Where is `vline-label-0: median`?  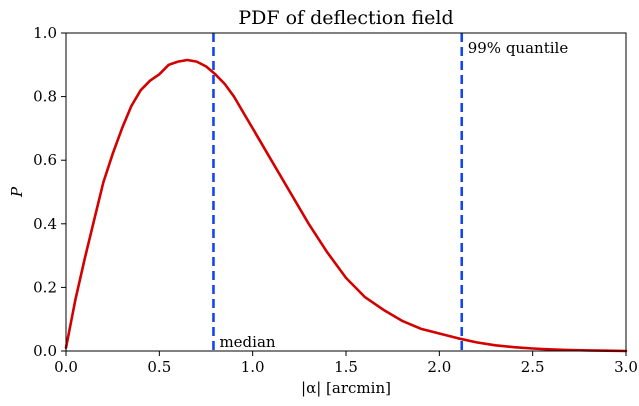
vline-label-0: median is located at coordinates (247, 342).